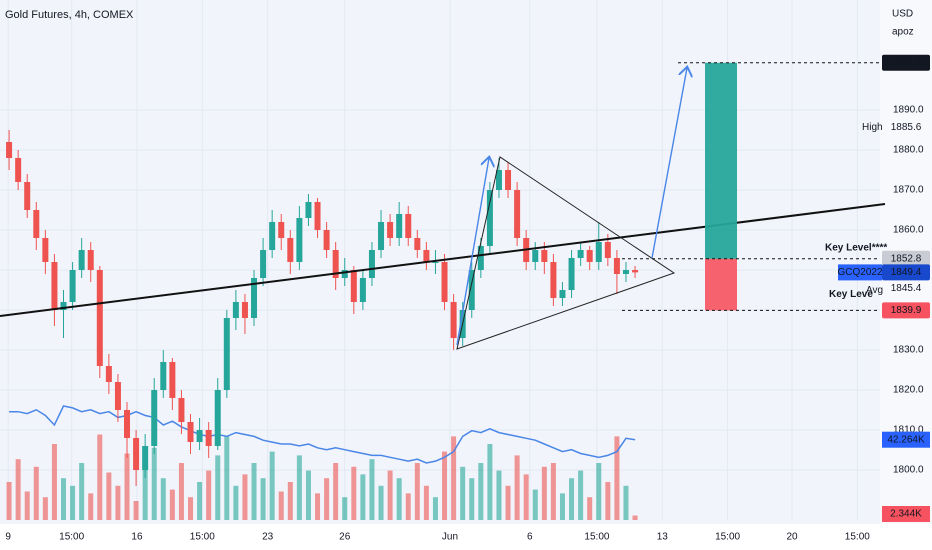  What do you see at coordinates (669, 163) in the screenshot?
I see `projection-arrow` at bounding box center [669, 163].